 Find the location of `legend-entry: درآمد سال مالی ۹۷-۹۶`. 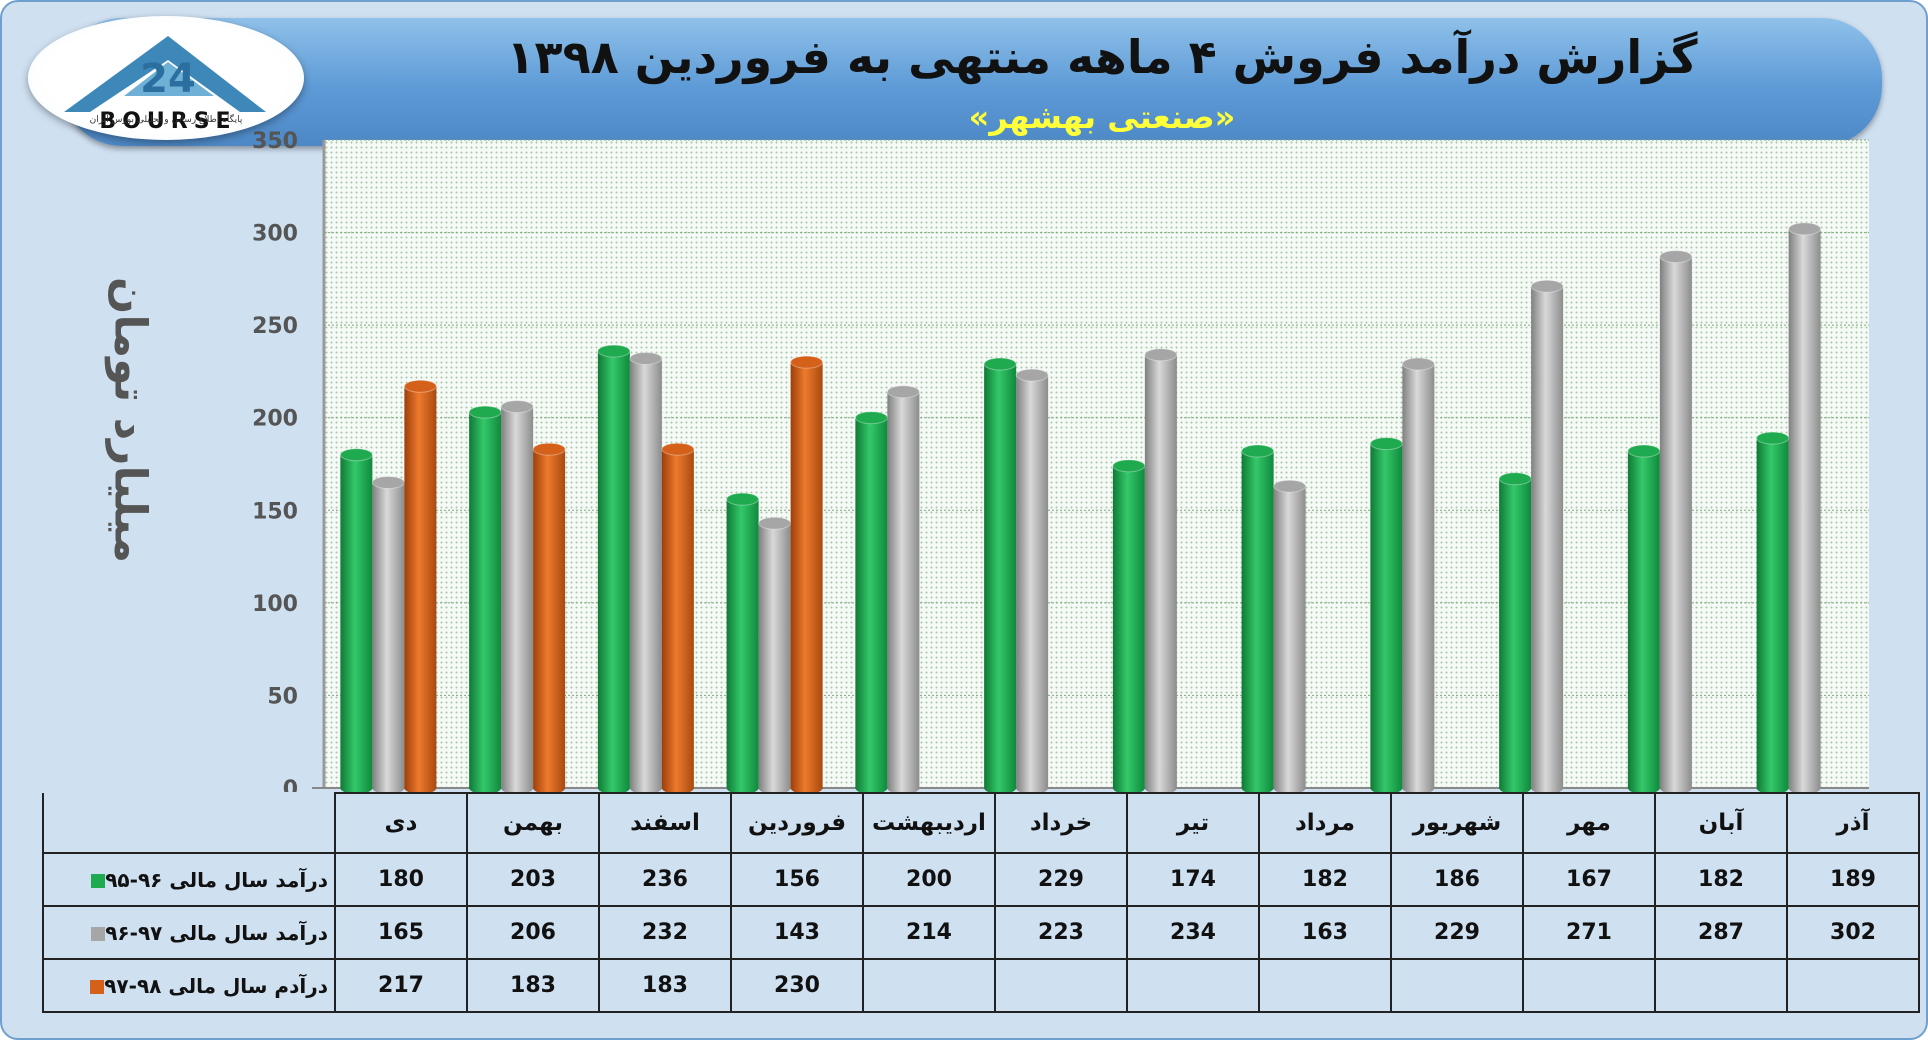

legend-entry: درآمد سال مالی ۹۷-۹۶ is located at coordinates (189, 932).